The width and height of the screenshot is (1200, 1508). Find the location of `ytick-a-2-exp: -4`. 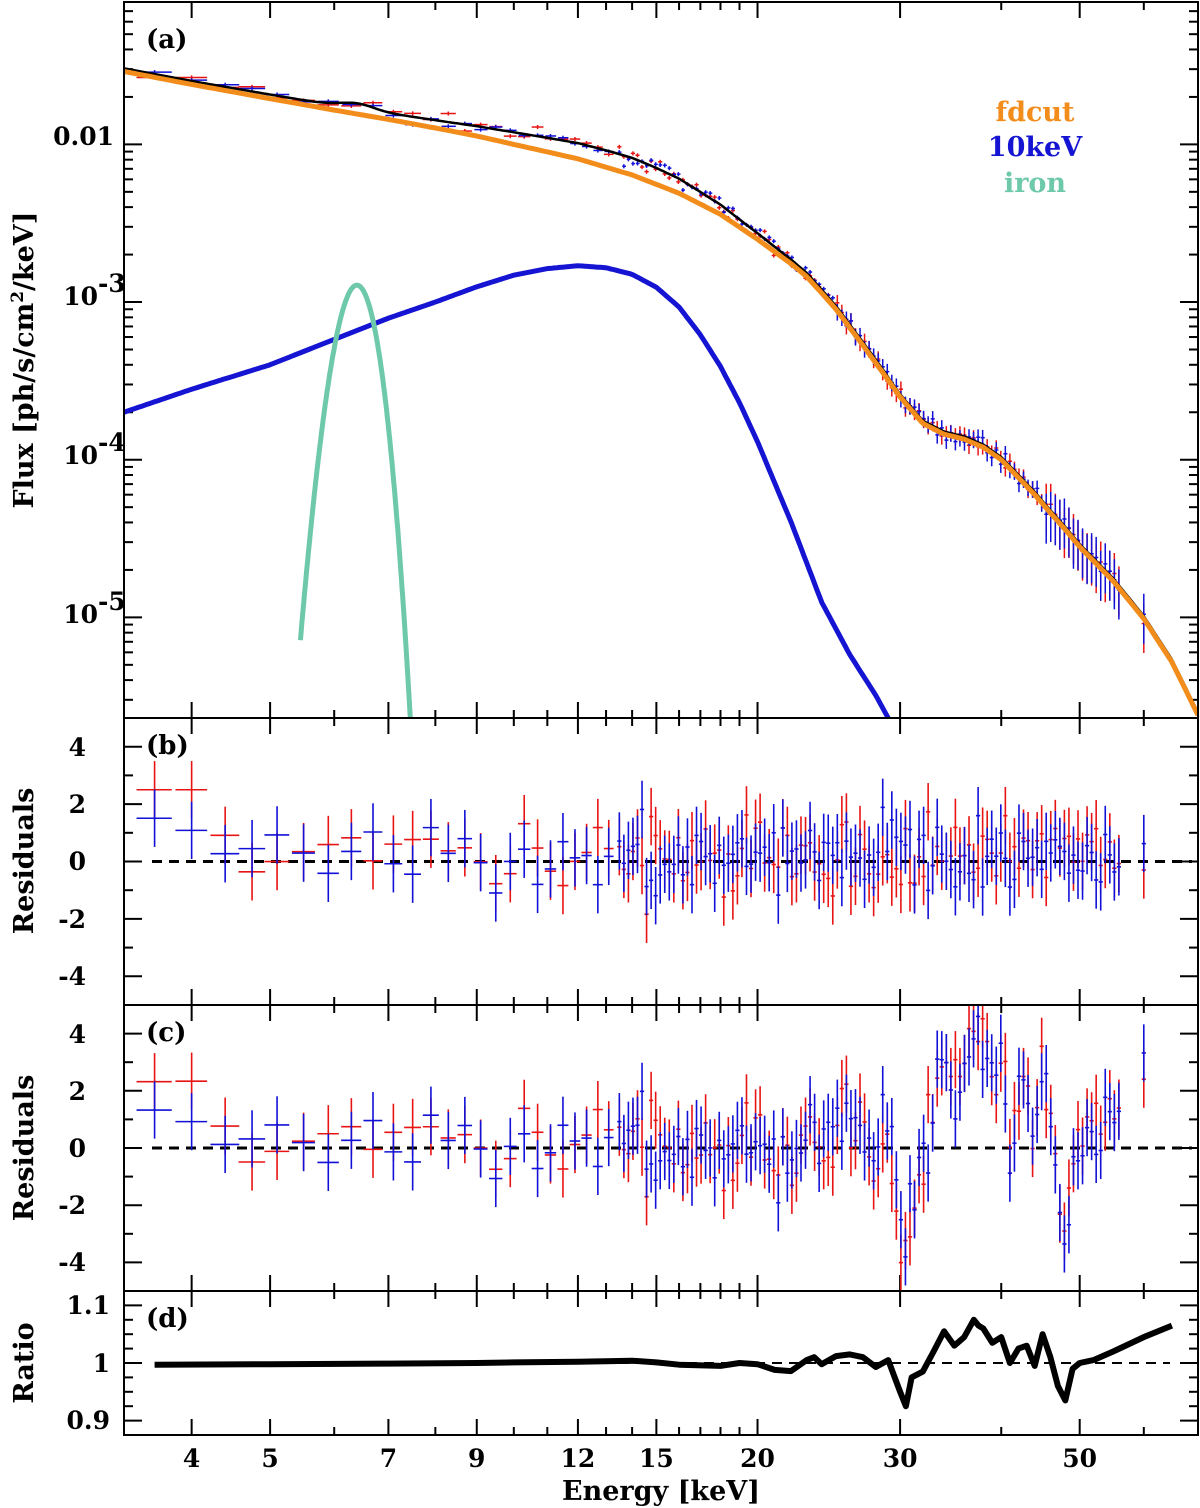

ytick-a-2-exp: -4 is located at coordinates (112, 442).